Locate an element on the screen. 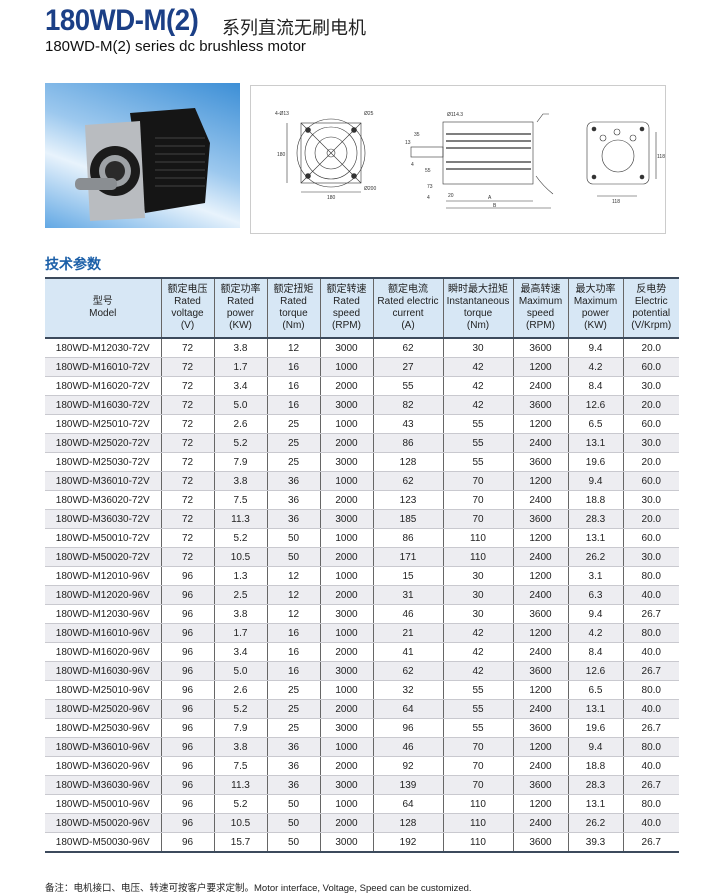 The height and width of the screenshot is (894, 718). value-cell: 18.8 is located at coordinates (595, 766).